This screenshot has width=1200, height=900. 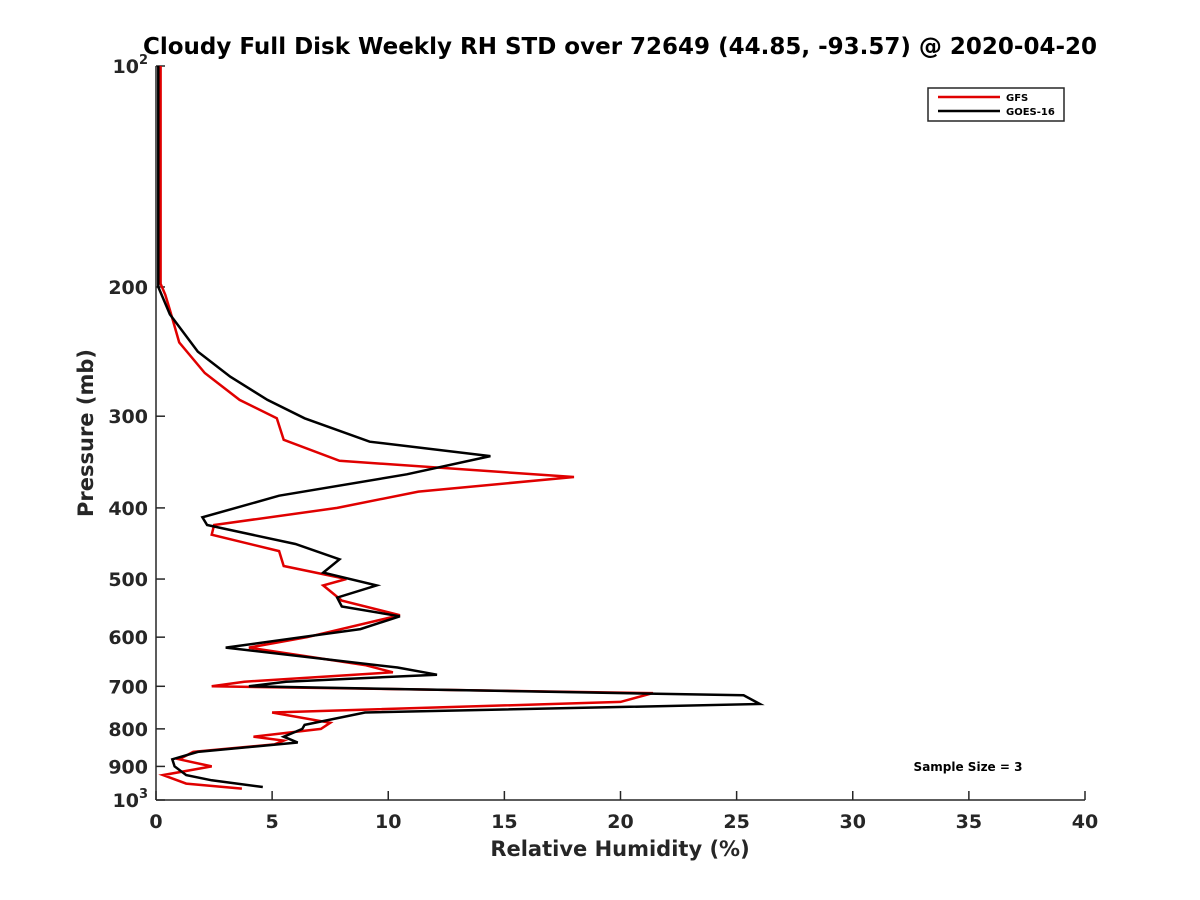 I want to click on y-tick-label: 600, so click(x=128, y=638).